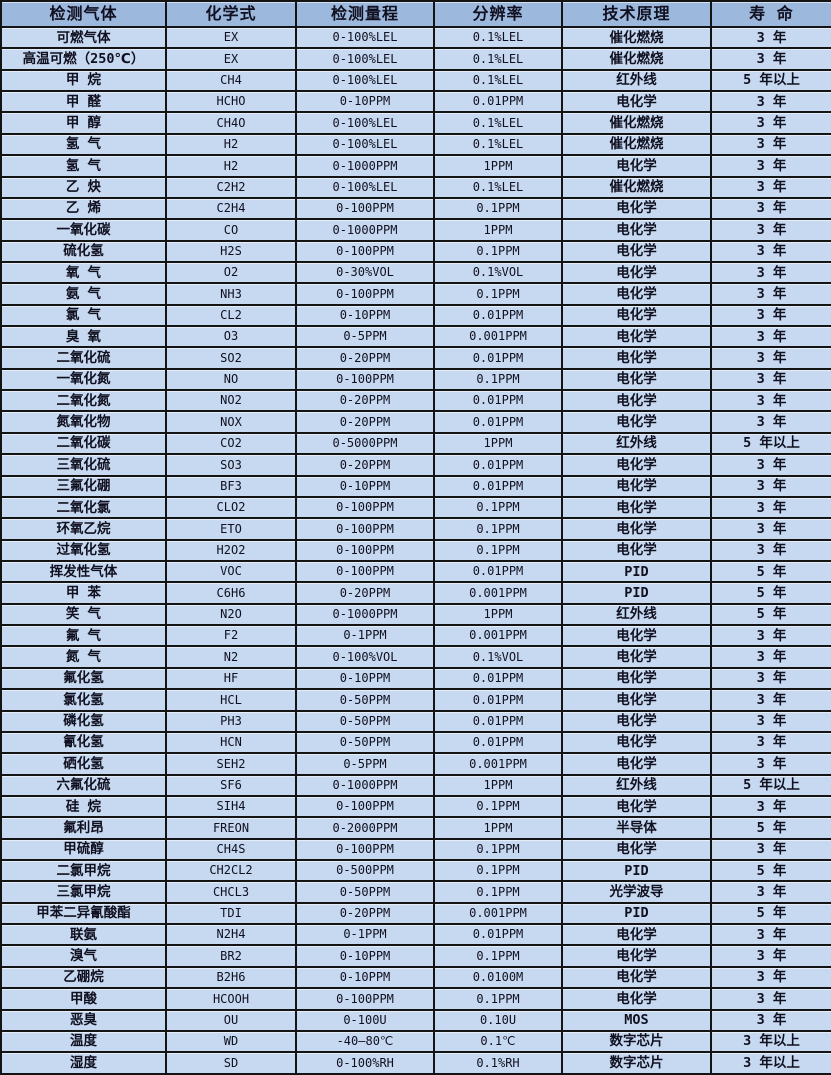 Image resolution: width=831 pixels, height=1075 pixels. I want to click on formula-cell: CH4O, so click(231, 123).